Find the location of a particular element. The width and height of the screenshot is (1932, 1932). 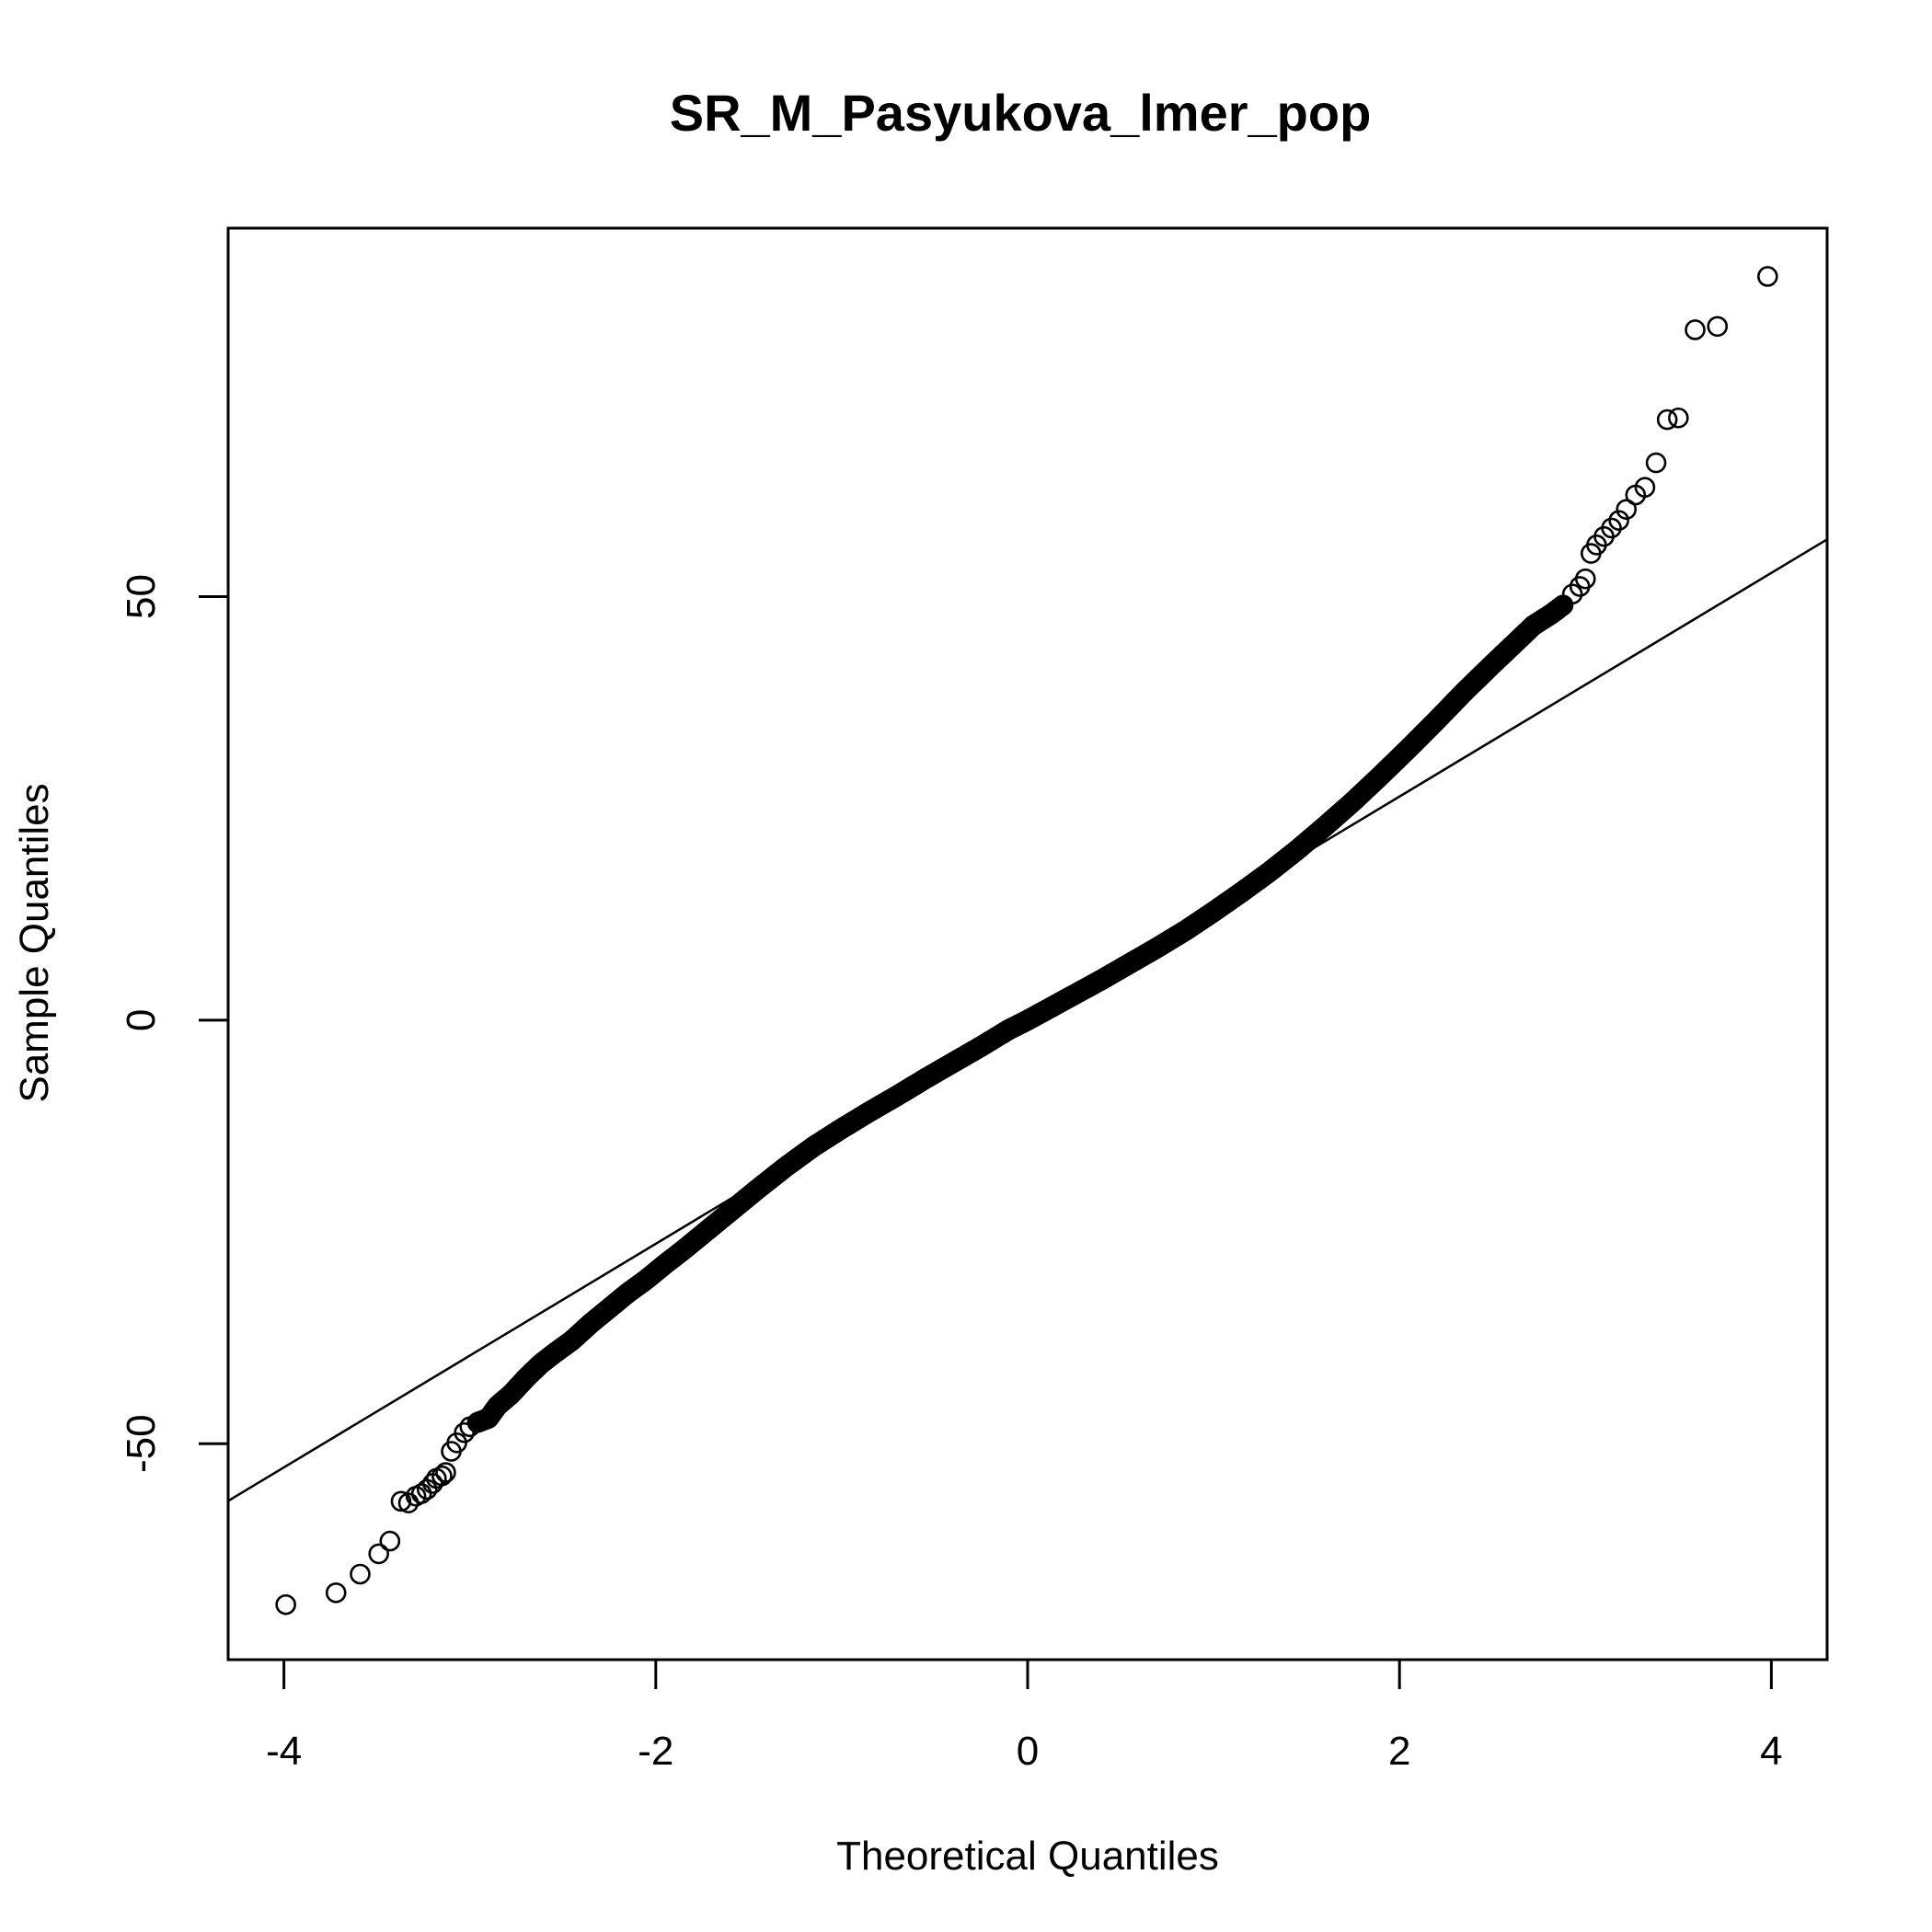

x-tick-label: 0 is located at coordinates (1028, 1751).